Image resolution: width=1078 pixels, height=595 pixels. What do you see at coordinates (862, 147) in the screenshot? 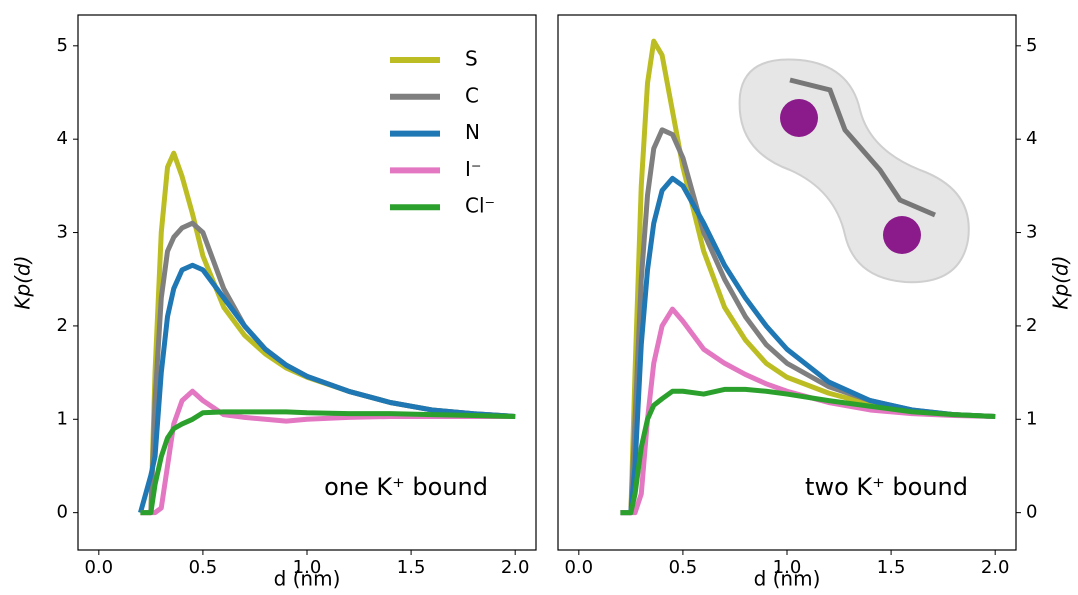
I see `molecule-bonds` at bounding box center [862, 147].